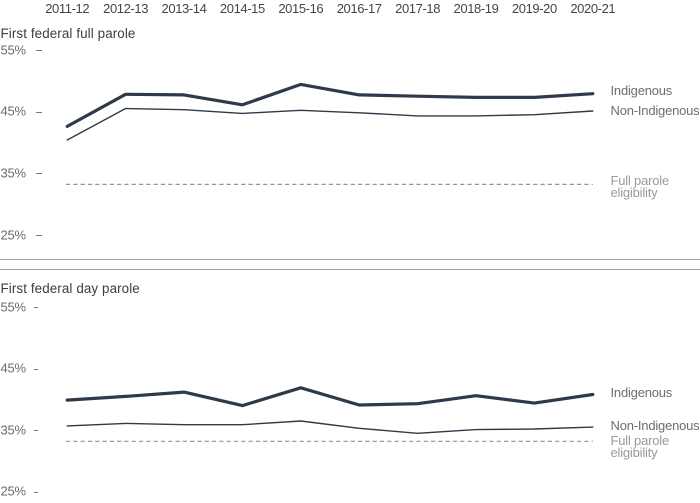  I want to click on legend-full-parole-eligibility-bottom: Full parole eligibility, so click(640, 446).